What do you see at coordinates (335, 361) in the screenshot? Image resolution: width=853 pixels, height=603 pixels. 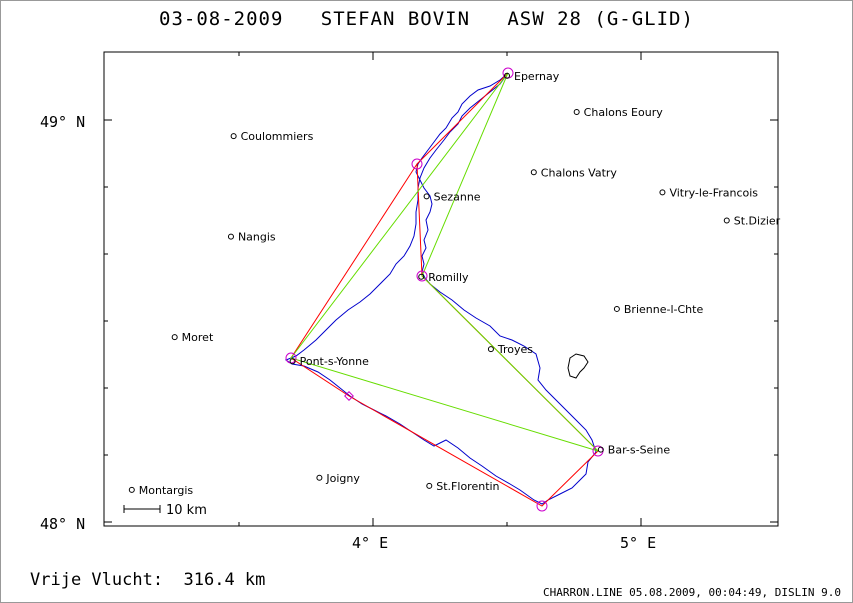 I see `town-label: Pont-s-Yonne` at bounding box center [335, 361].